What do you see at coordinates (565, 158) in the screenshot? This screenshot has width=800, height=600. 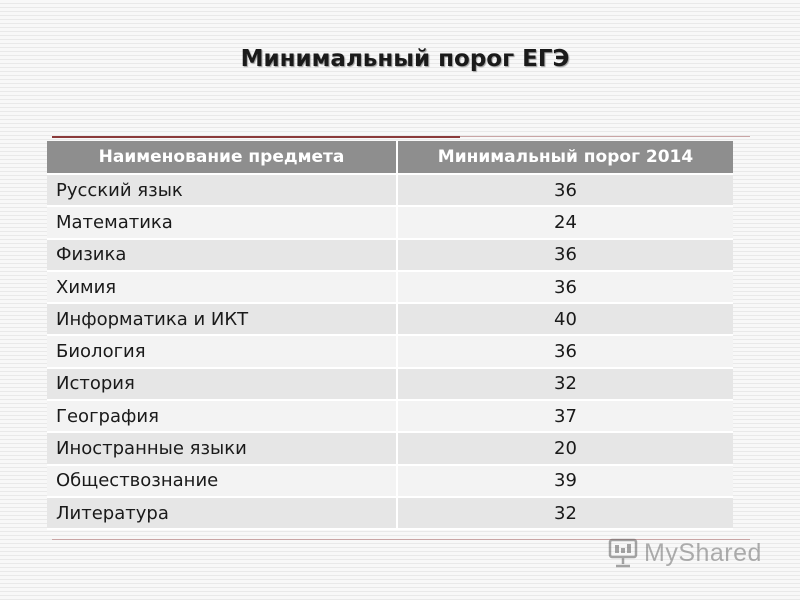 I see `column-header-threshold: Минимальный порог 2014` at bounding box center [565, 158].